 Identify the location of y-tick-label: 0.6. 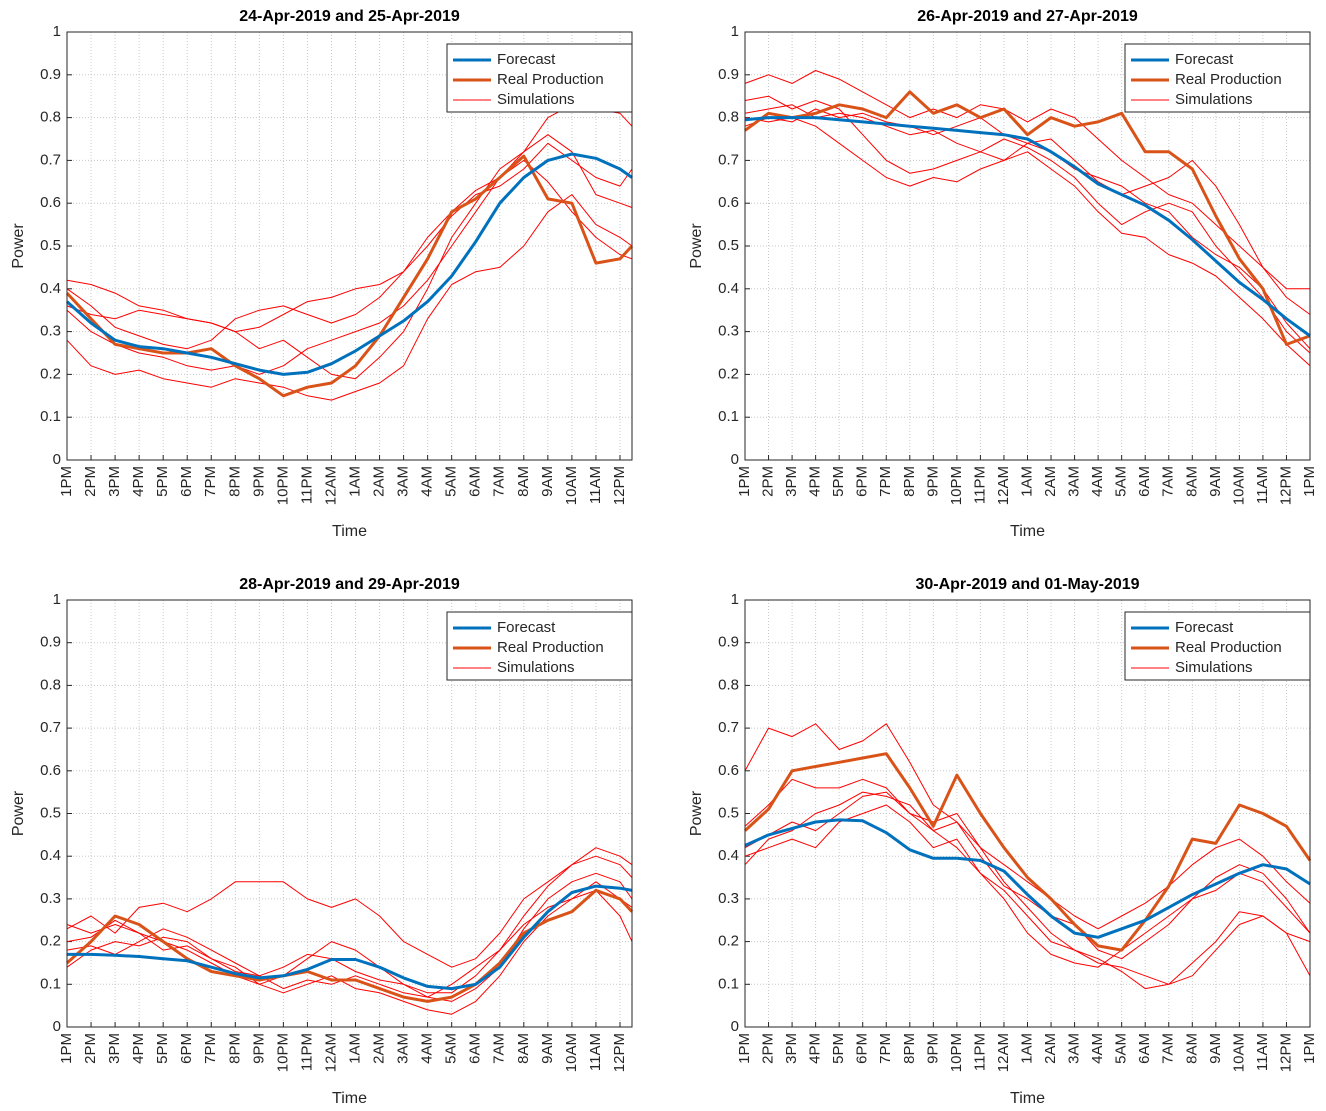
(50, 770).